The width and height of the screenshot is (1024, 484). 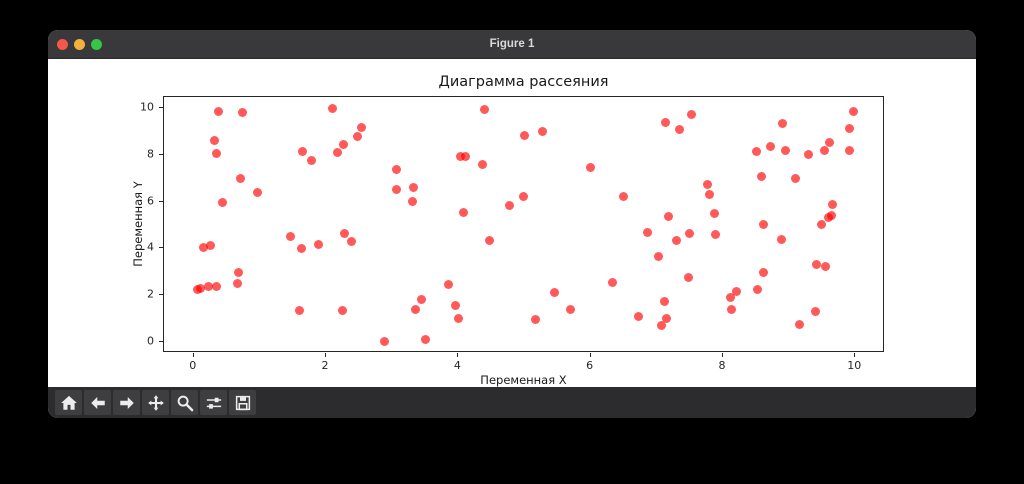 What do you see at coordinates (184, 402) in the screenshot?
I see `zoom-to-rect-button` at bounding box center [184, 402].